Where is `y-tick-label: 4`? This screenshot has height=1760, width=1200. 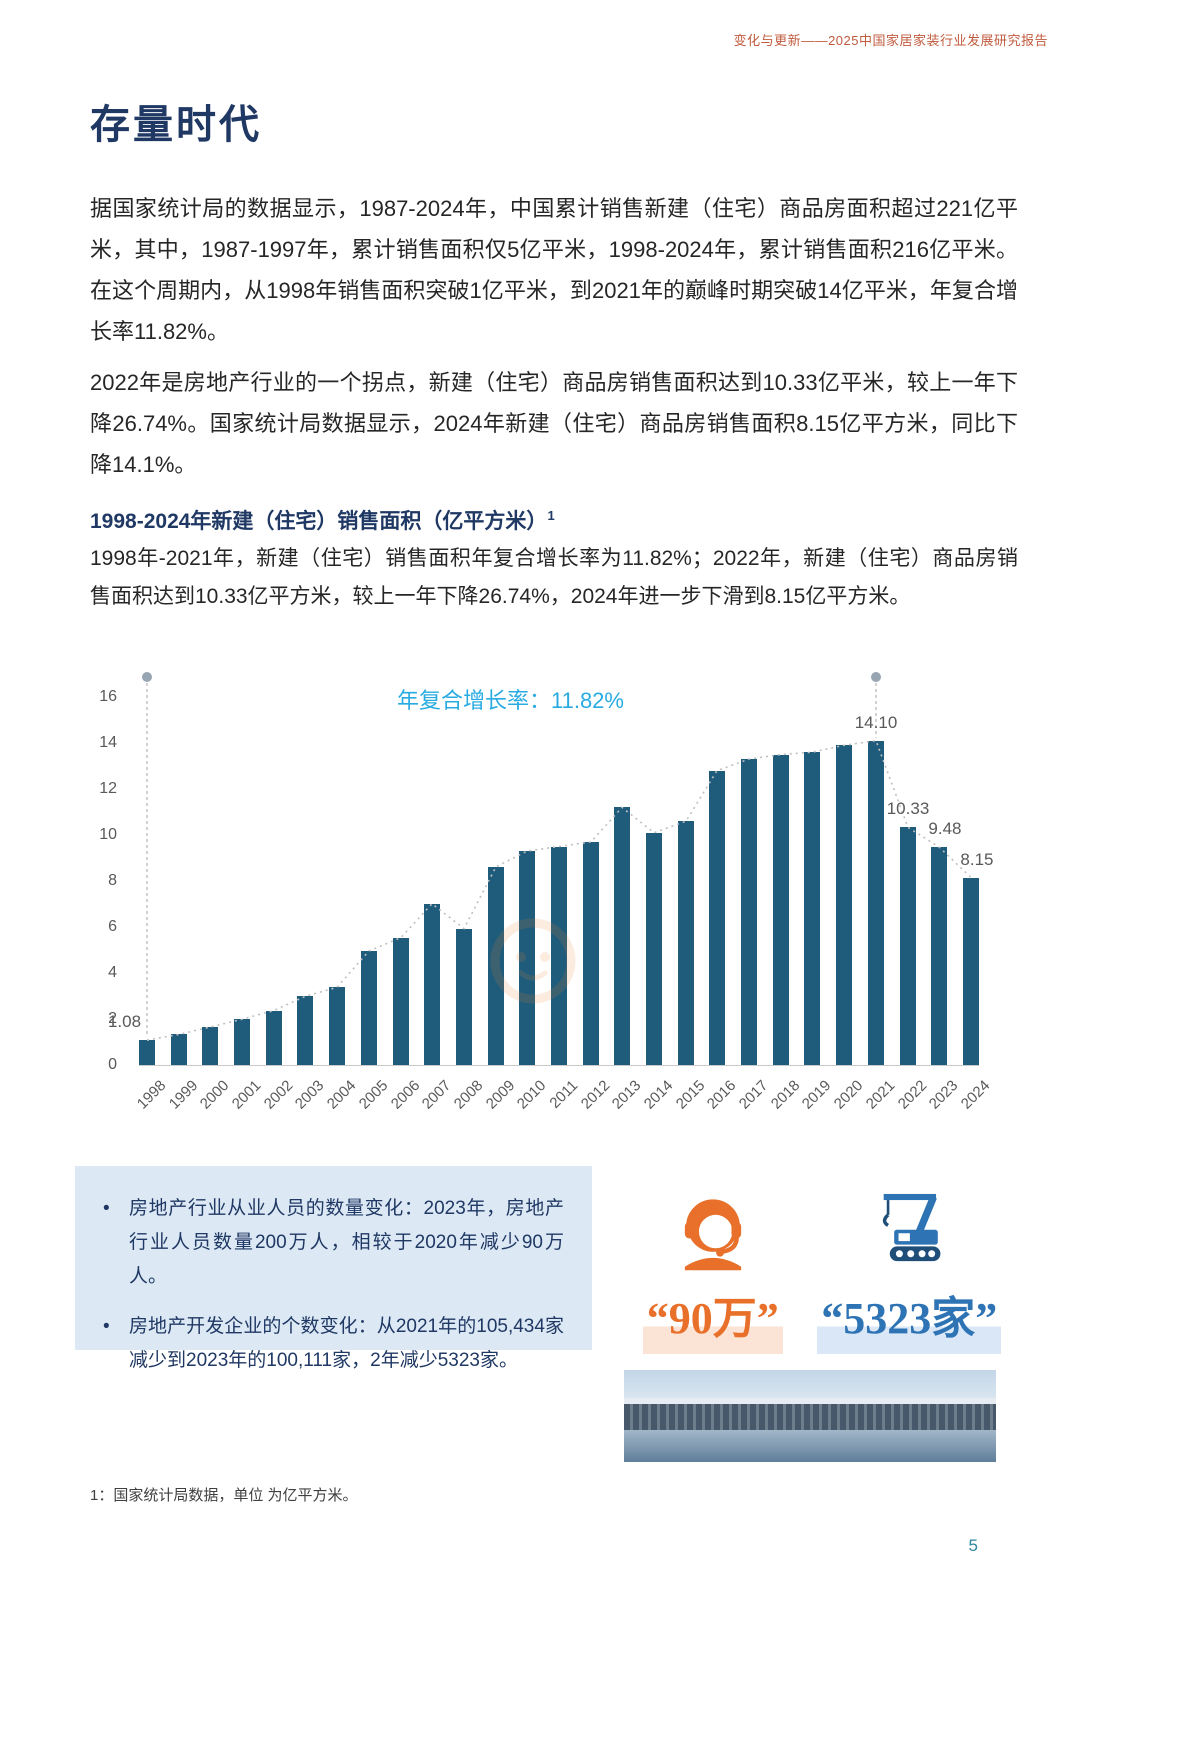
y-tick-label: 4 is located at coordinates (112, 972).